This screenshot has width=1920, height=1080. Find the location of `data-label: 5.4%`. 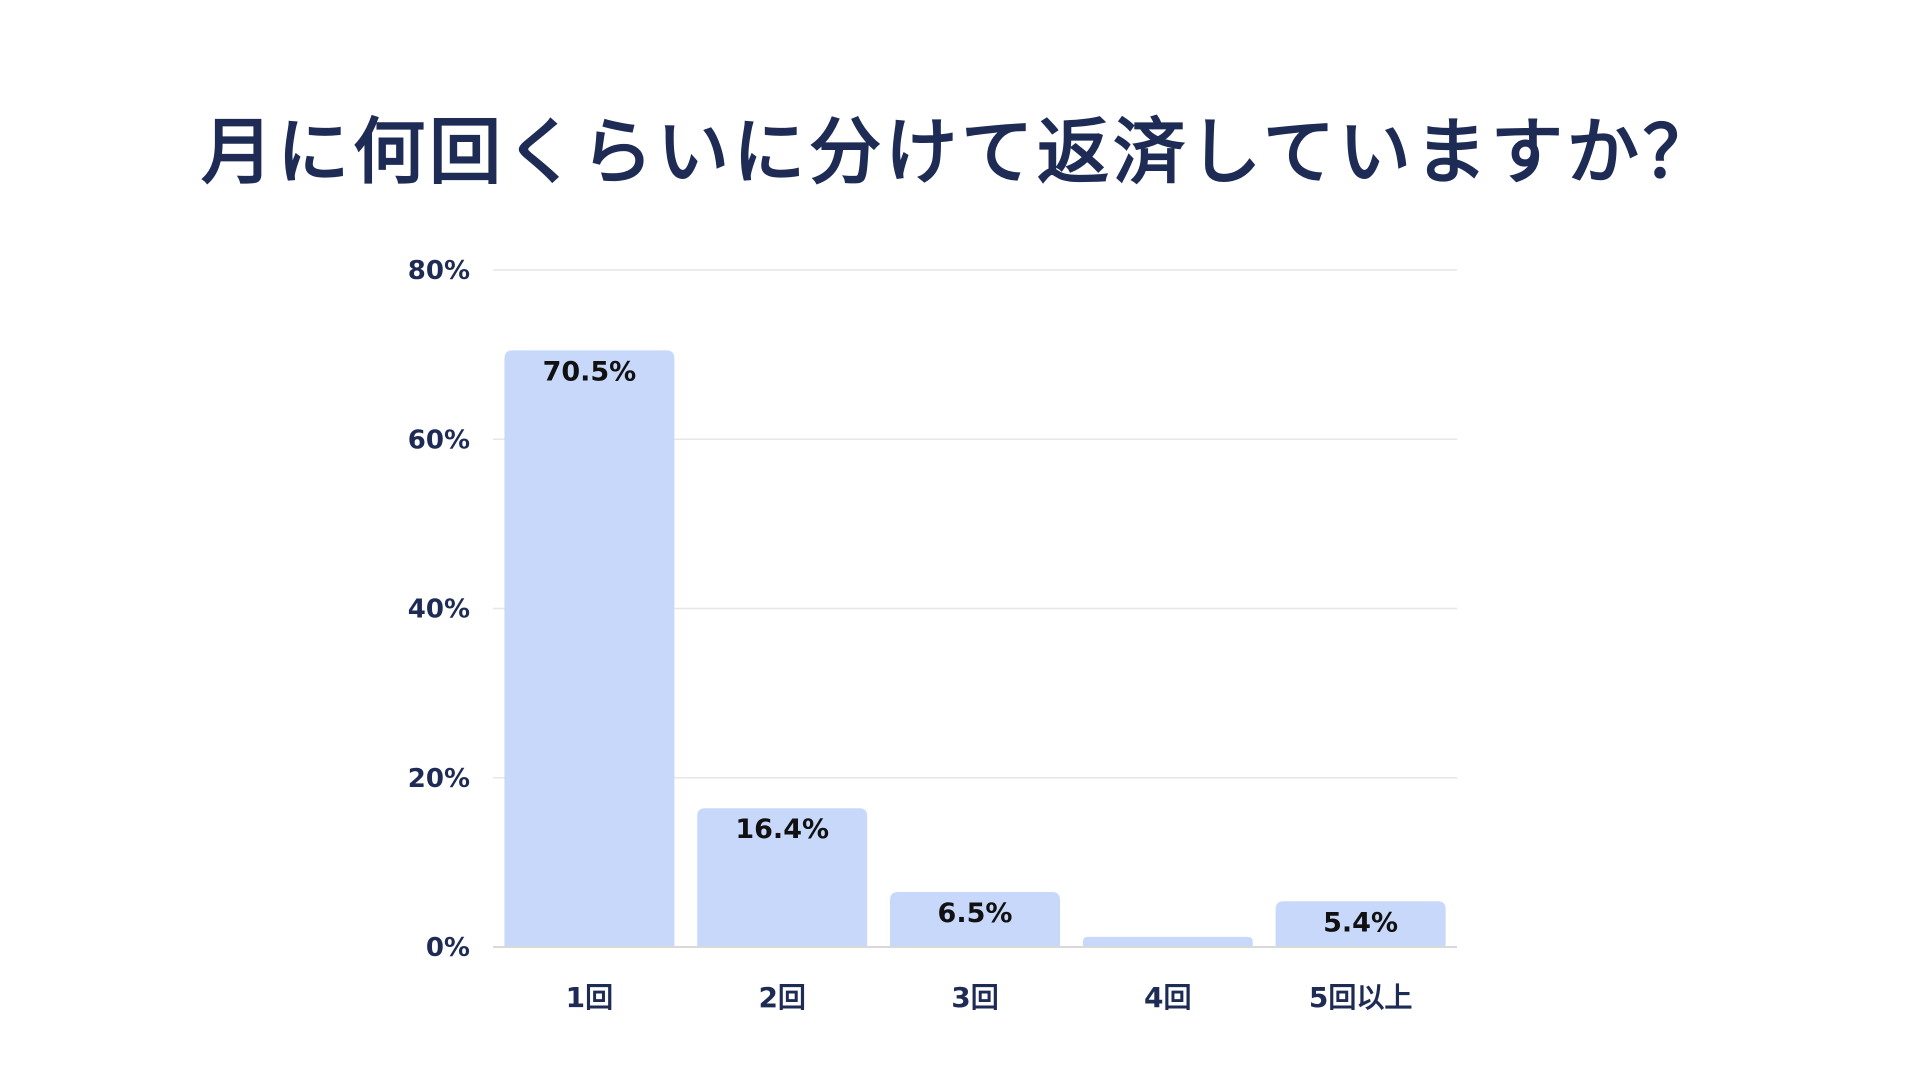

data-label: 5.4% is located at coordinates (1360, 922).